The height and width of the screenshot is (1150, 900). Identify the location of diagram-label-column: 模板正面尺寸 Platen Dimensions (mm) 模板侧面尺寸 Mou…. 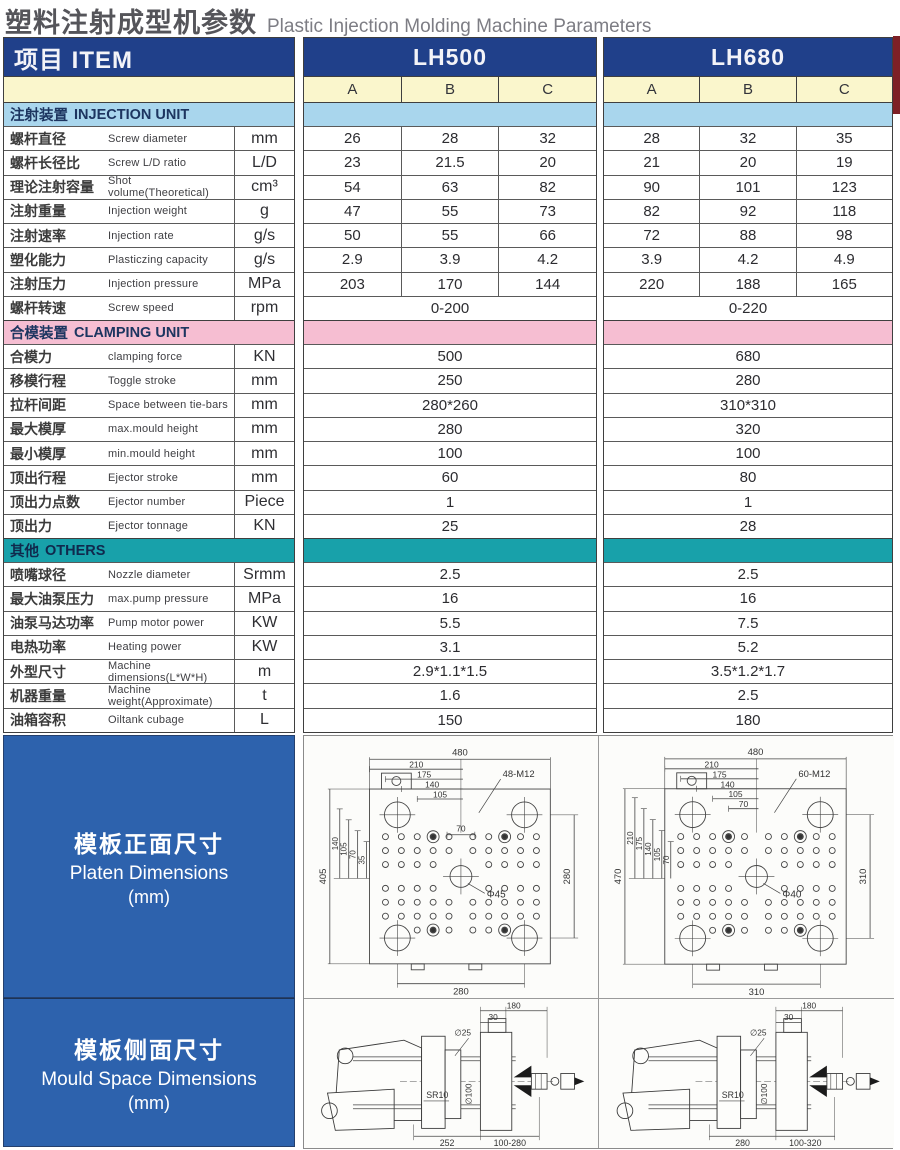
(149, 942).